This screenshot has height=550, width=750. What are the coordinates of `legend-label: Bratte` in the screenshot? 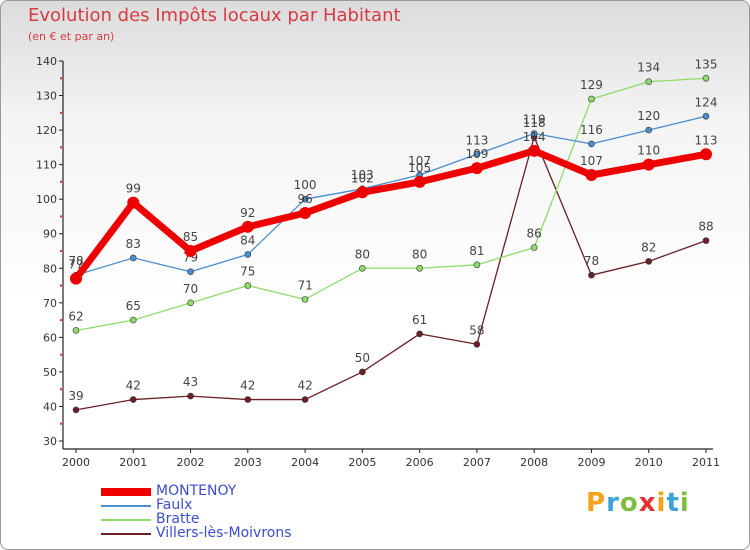 It's located at (178, 519).